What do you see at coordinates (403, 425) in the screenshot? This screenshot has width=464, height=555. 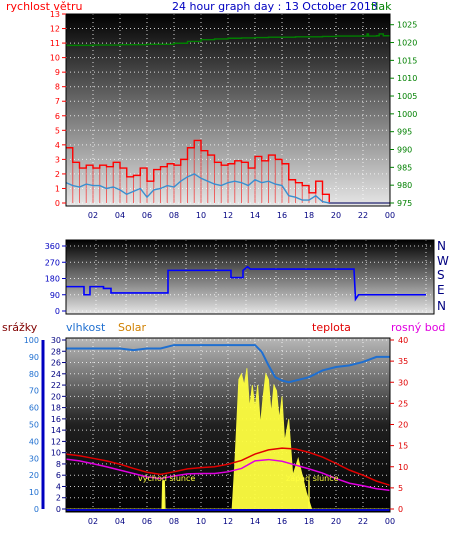 I see `temperature-tick-label: 20` at bounding box center [403, 425].